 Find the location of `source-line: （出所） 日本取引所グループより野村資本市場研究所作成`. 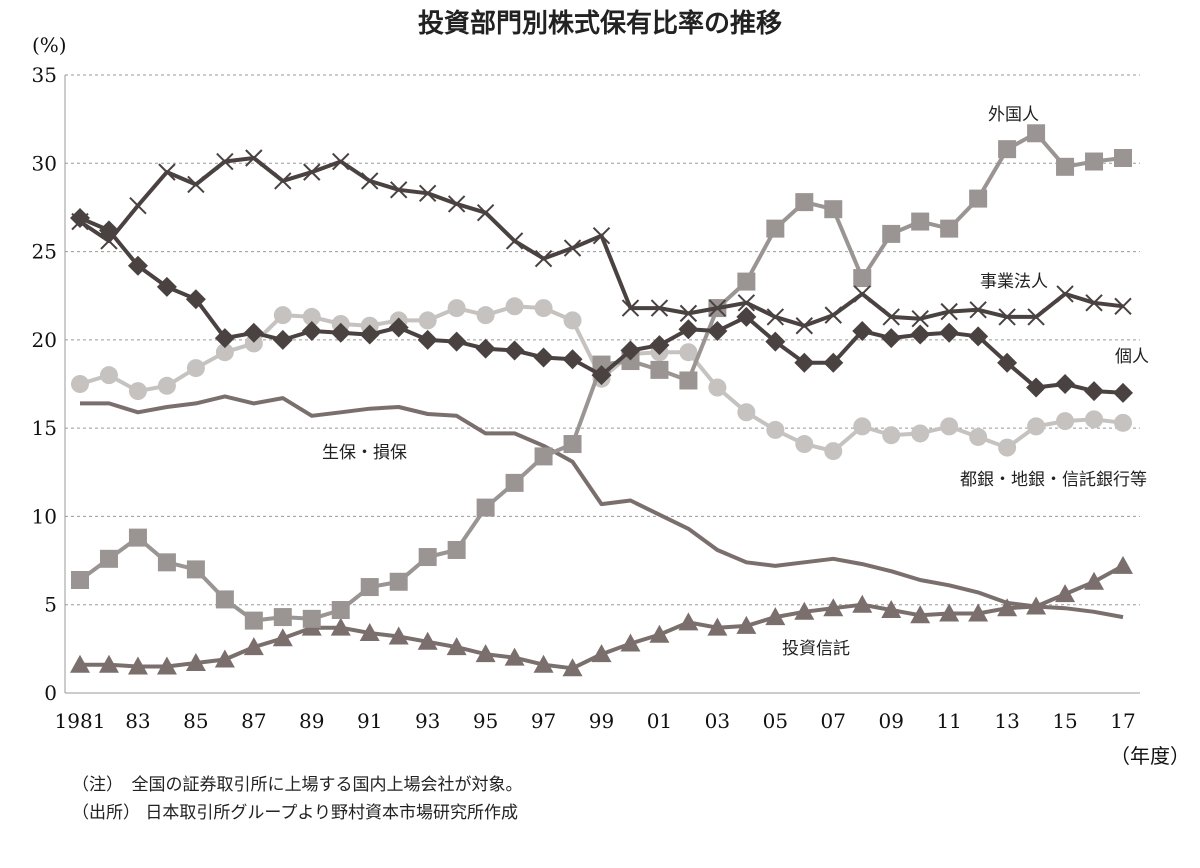

source-line: （出所） 日本取引所グループより野村資本市場研究所作成 is located at coordinates (295, 813).